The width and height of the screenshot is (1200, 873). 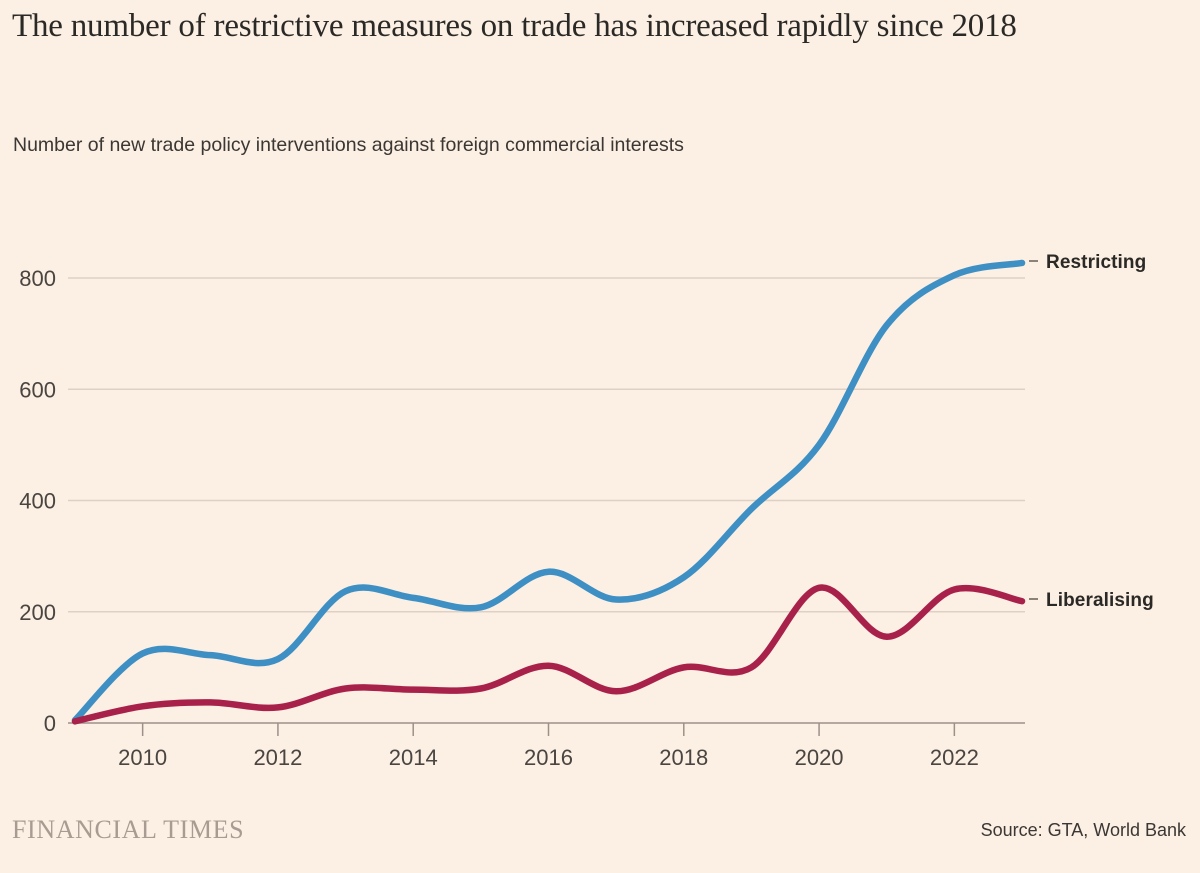 What do you see at coordinates (548, 729) in the screenshot?
I see `x-axis-ticks` at bounding box center [548, 729].